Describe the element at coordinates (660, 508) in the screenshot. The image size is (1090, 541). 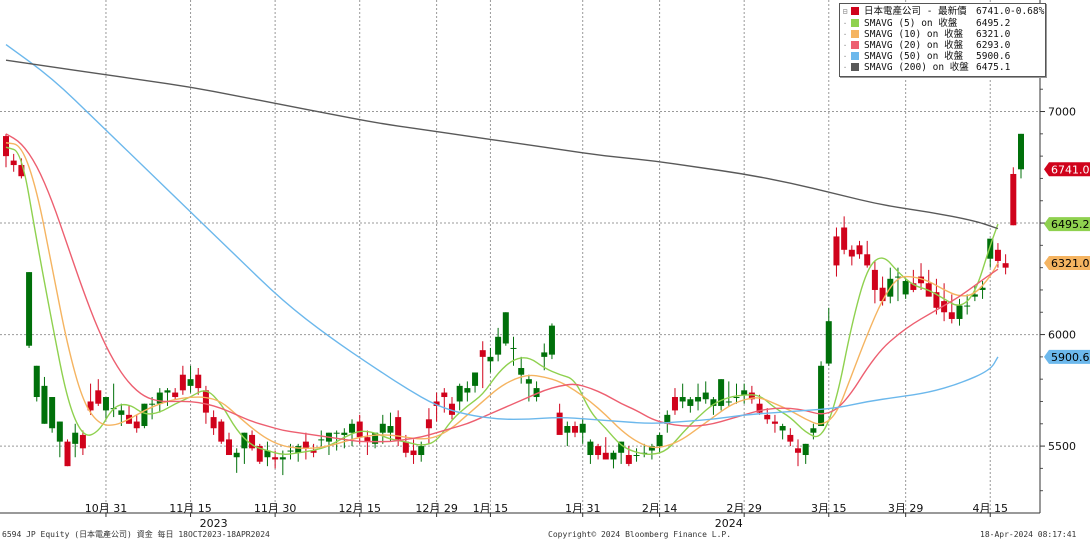
I see `x-tick-label: 2月 14` at that location.